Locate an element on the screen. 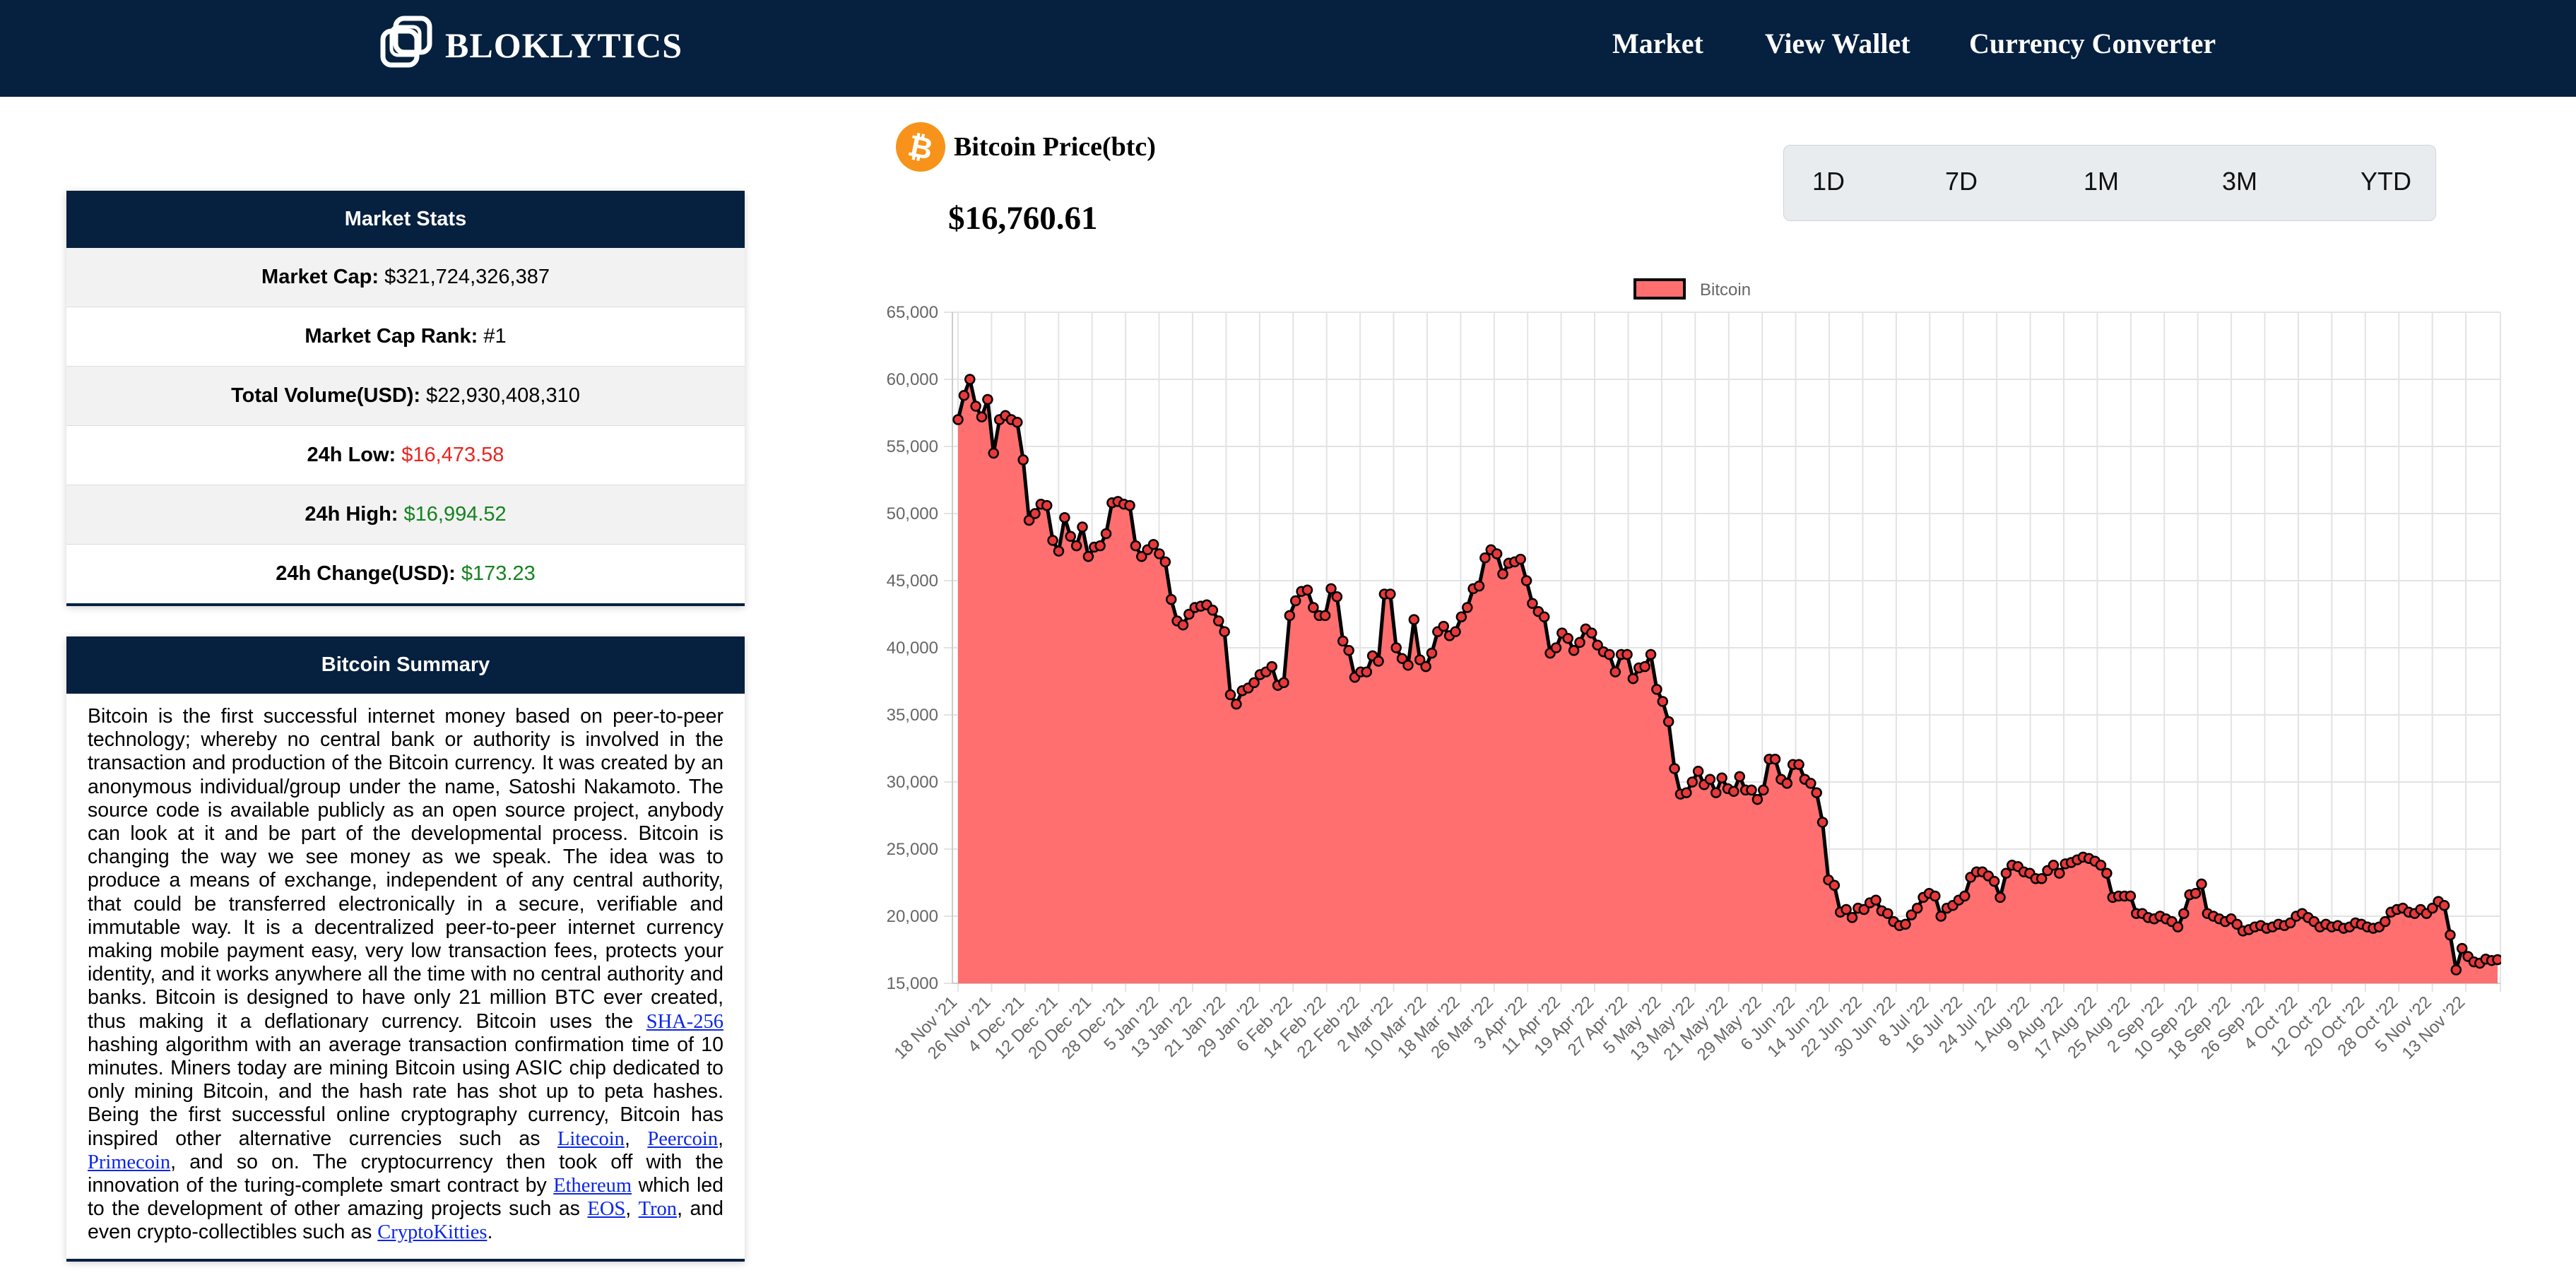  range-button-ytd: YTD is located at coordinates (2386, 181).